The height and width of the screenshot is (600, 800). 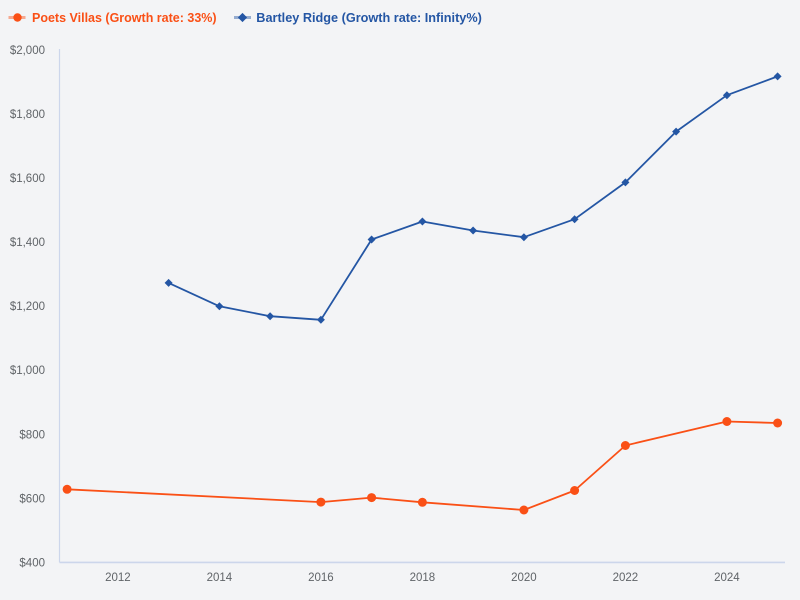 I want to click on svg-text: $1,800, so click(x=27, y=115).